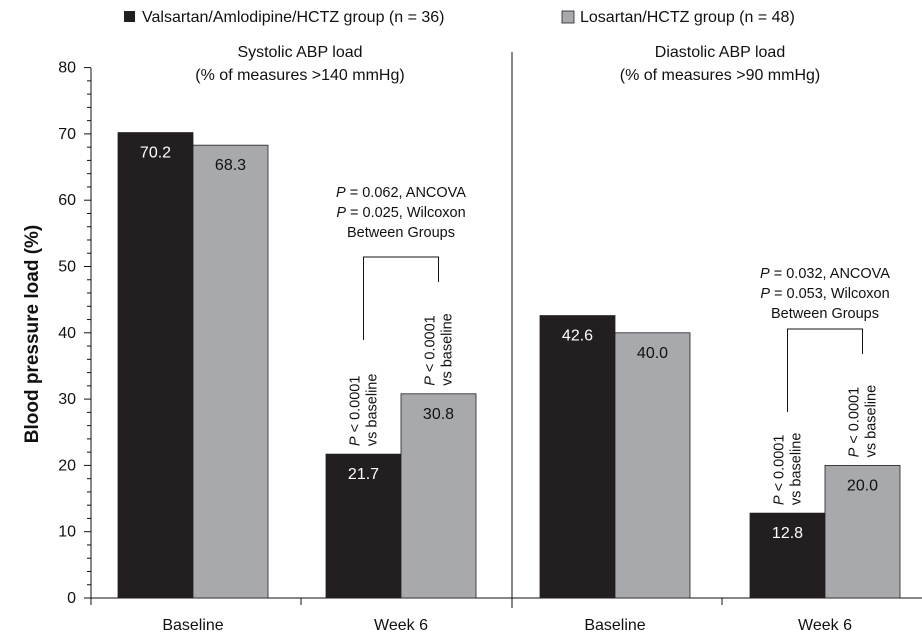  I want to click on y-tick-label: 70, so click(67, 134).